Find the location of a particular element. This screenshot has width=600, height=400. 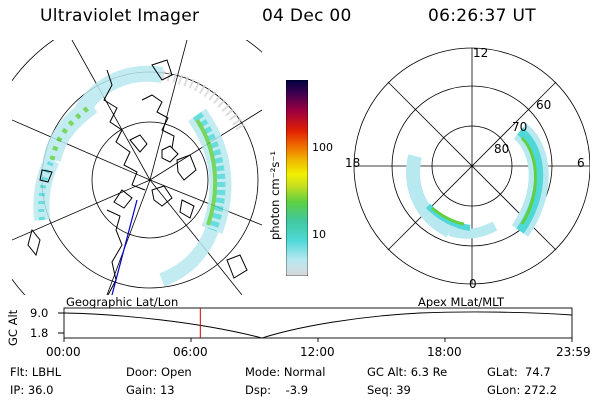

date-label: 04 Dec 00 is located at coordinates (307, 16).